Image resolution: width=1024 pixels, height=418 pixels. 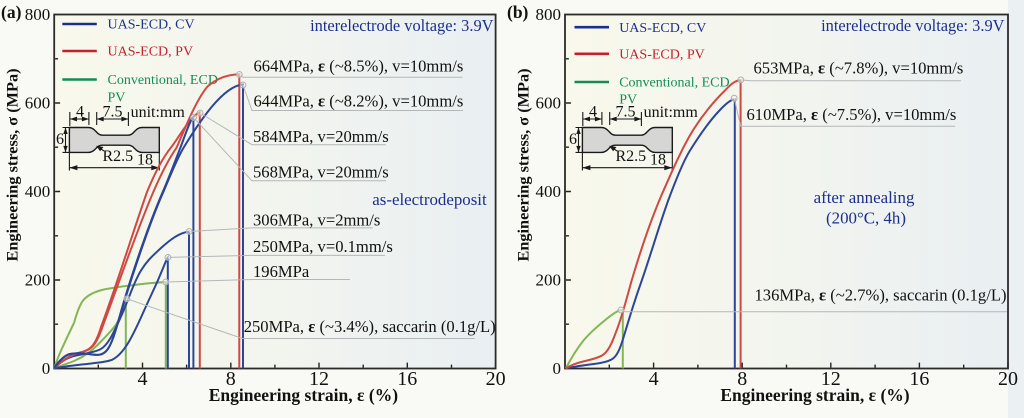 What do you see at coordinates (429, 199) in the screenshot?
I see `svg-text: as-electrodeposit` at bounding box center [429, 199].